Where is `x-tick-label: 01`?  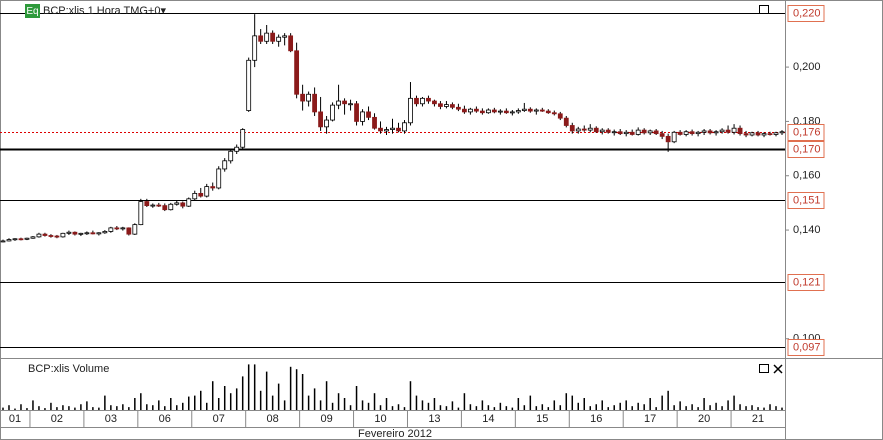
x-tick-label: 01 is located at coordinates (15, 419).